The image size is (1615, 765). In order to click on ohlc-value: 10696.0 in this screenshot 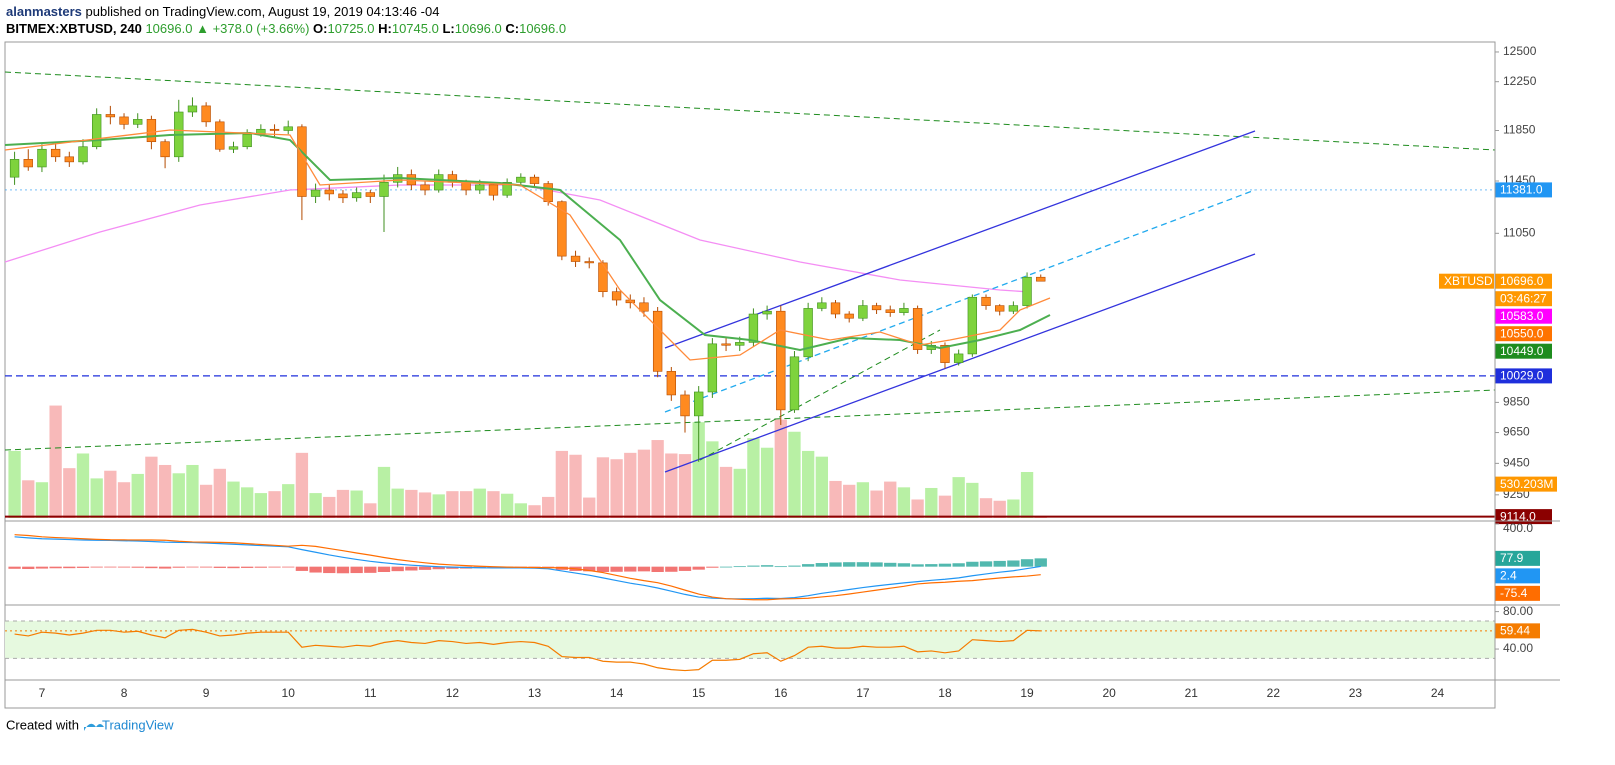, I will do `click(543, 28)`.